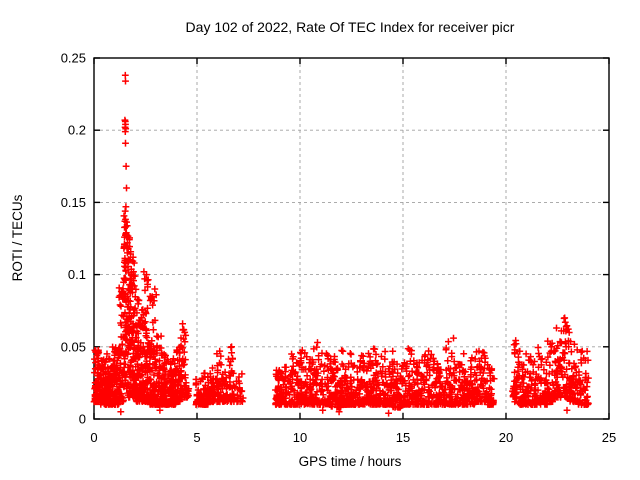  I want to click on y-tick-label: 0.2, so click(77, 130).